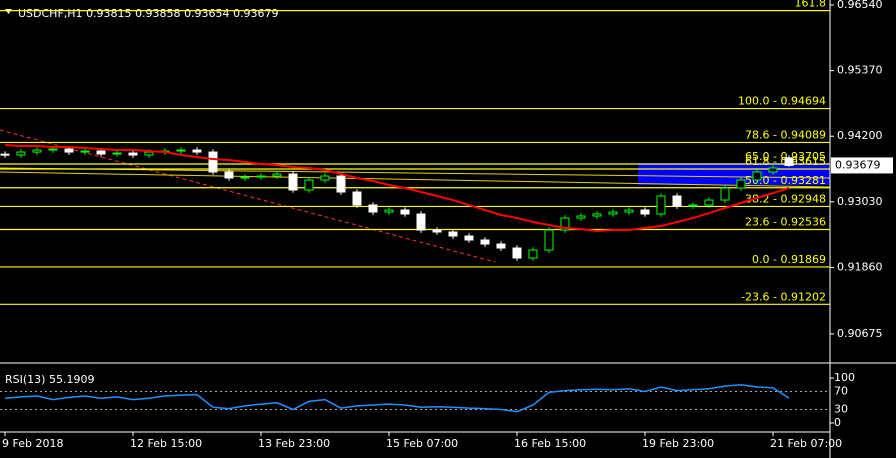 The image size is (896, 458). Describe the element at coordinates (783, 296) in the screenshot. I see `fib-label: -23.6 - 0.91202` at that location.